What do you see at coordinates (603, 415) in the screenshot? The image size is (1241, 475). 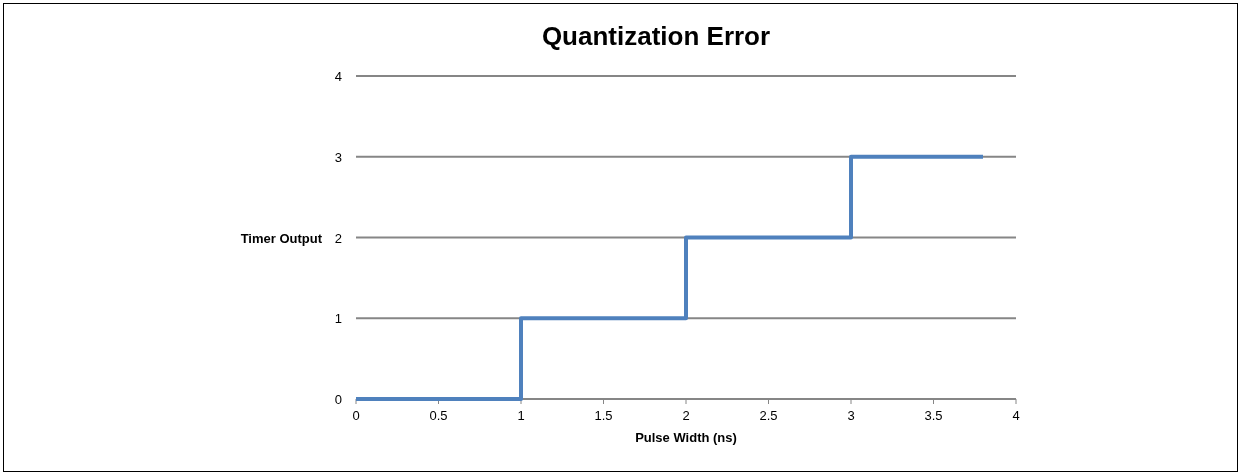 I see `x-tick-label: 1.5` at bounding box center [603, 415].